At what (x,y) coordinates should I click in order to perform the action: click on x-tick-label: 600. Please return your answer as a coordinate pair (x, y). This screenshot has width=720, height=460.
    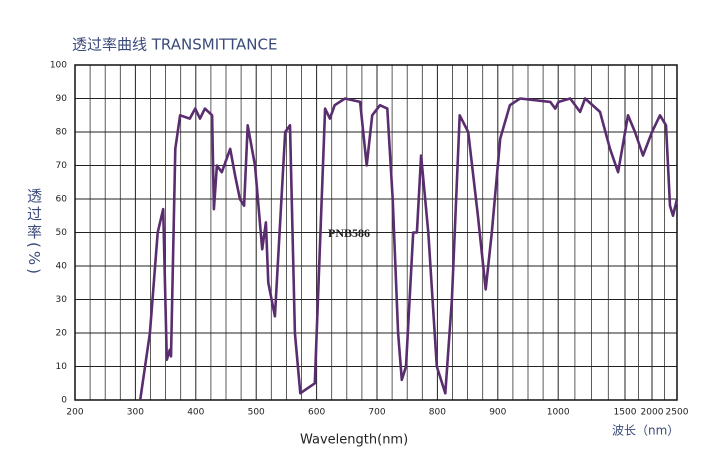
    Looking at the image, I should click on (316, 413).